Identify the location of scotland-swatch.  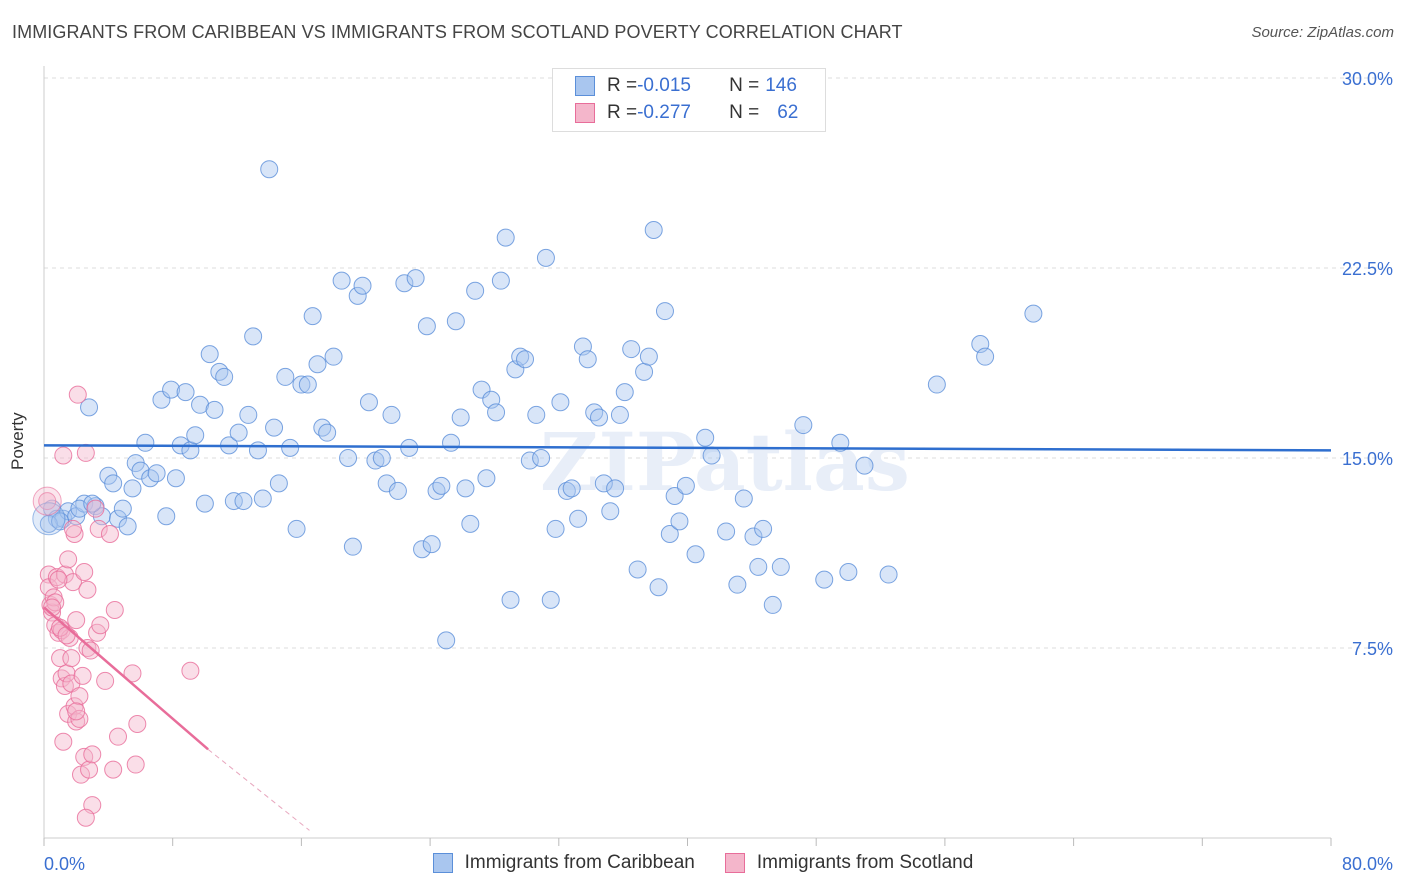
(585, 113).